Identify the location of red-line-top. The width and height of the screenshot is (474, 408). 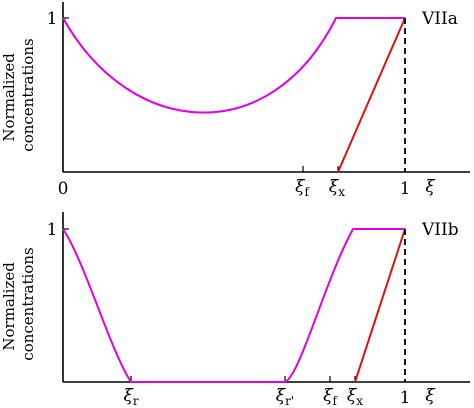
(371, 95).